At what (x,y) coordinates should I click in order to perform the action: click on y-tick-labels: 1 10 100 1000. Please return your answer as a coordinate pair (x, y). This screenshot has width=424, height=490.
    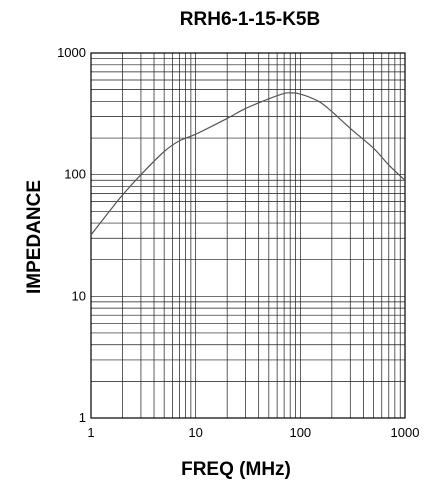
    Looking at the image, I should click on (71, 235).